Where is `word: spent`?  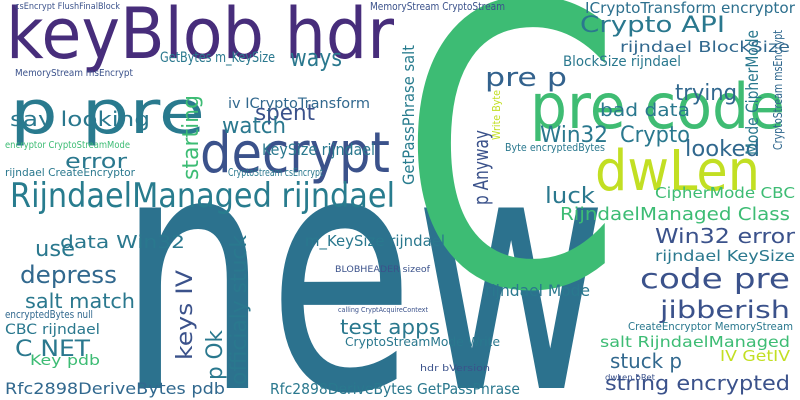 word: spent is located at coordinates (285, 113).